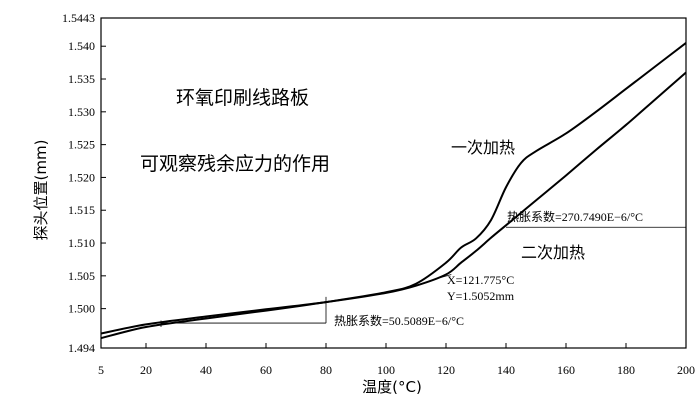 The height and width of the screenshot is (406, 700). What do you see at coordinates (392, 387) in the screenshot?
I see `x-axis-label: 温度(°C)` at bounding box center [392, 387].